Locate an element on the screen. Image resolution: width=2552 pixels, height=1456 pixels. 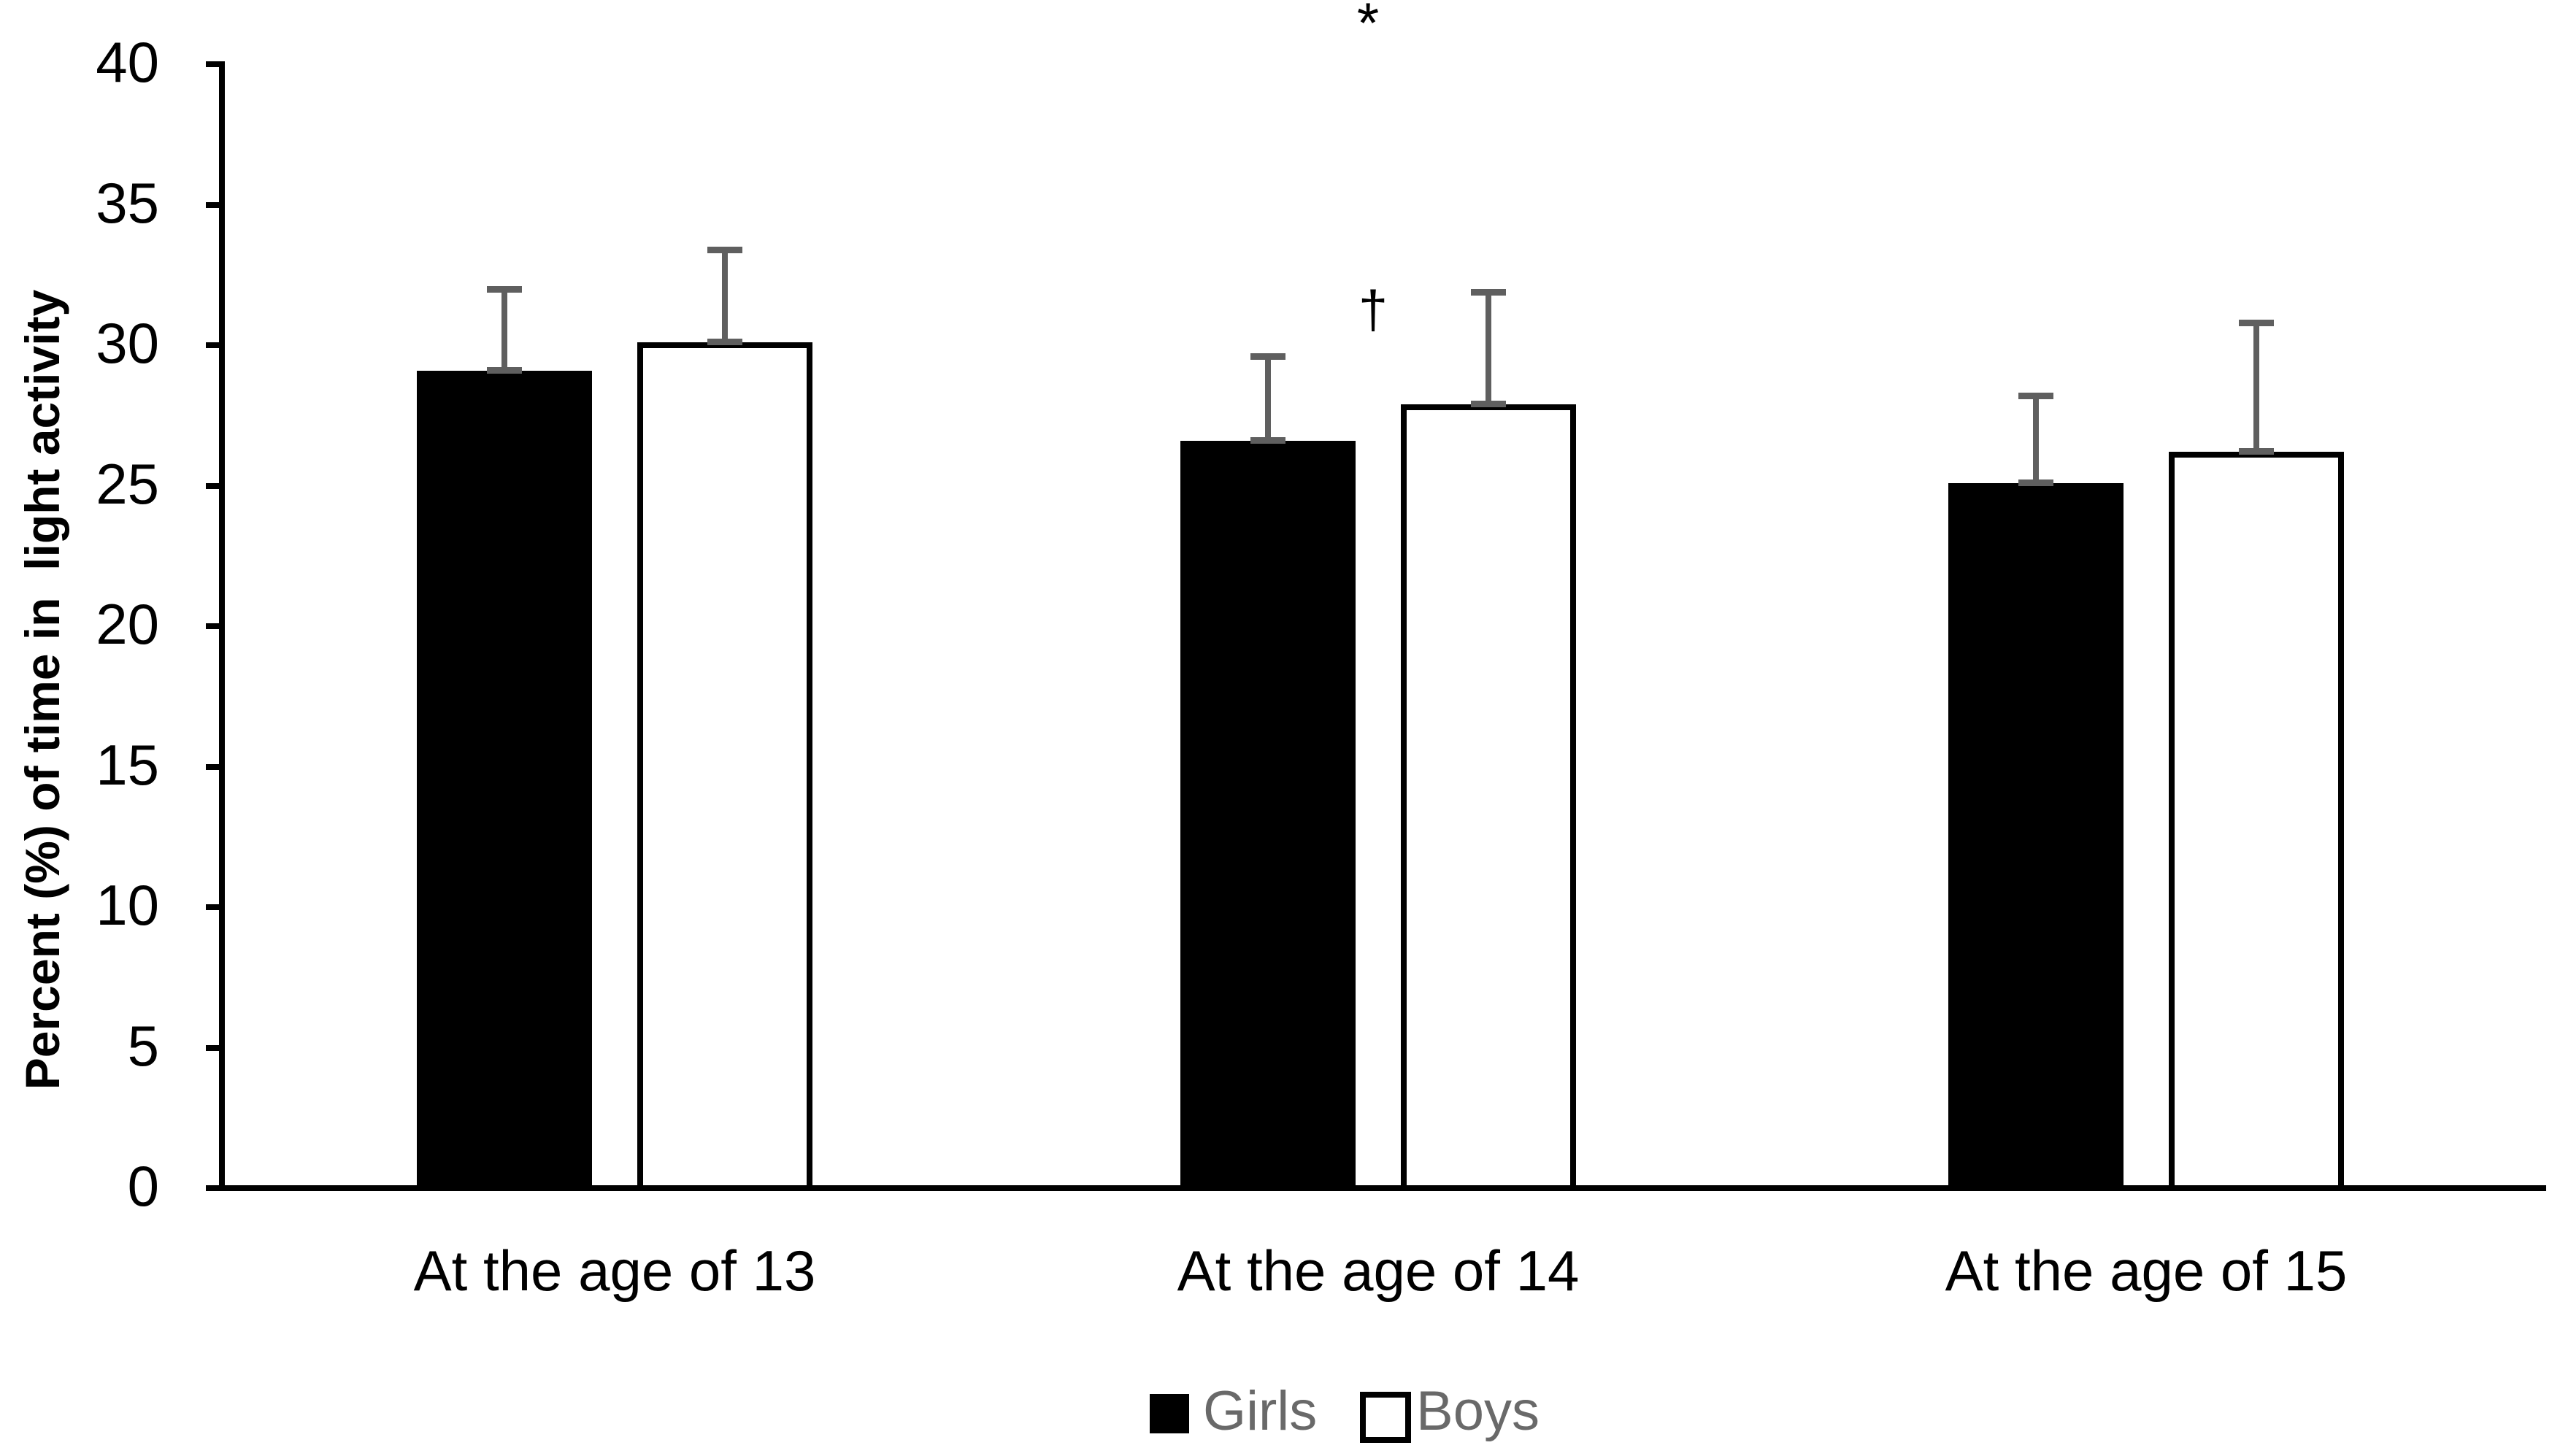
y-tick-label-0: 0 is located at coordinates (143, 1186).